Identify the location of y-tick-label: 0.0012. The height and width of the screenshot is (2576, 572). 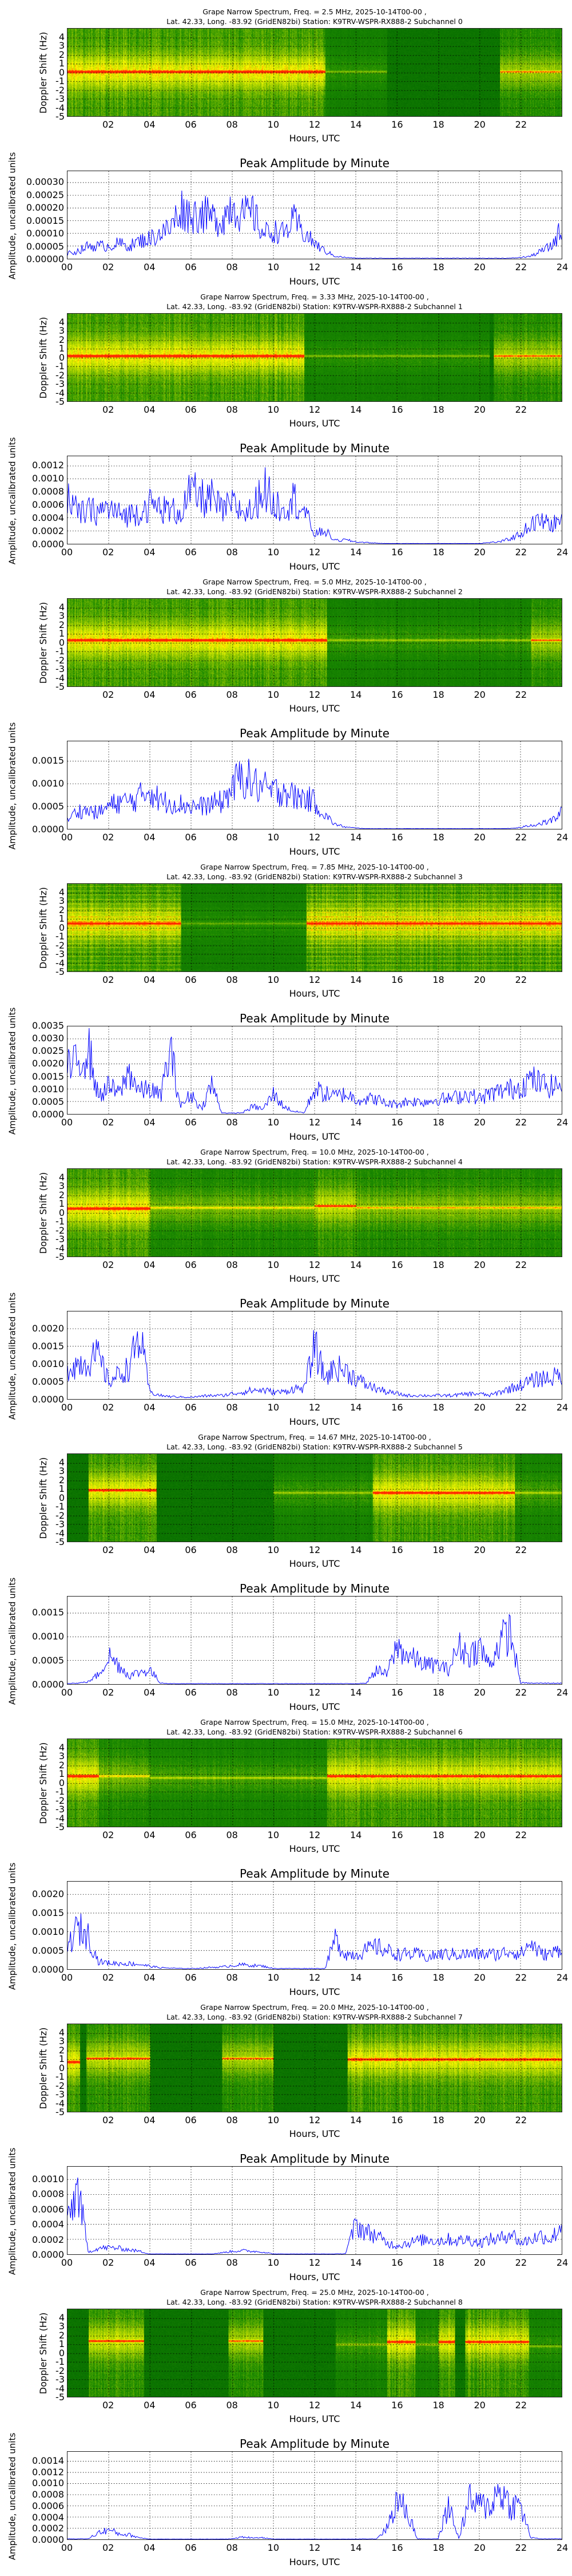
(48, 465).